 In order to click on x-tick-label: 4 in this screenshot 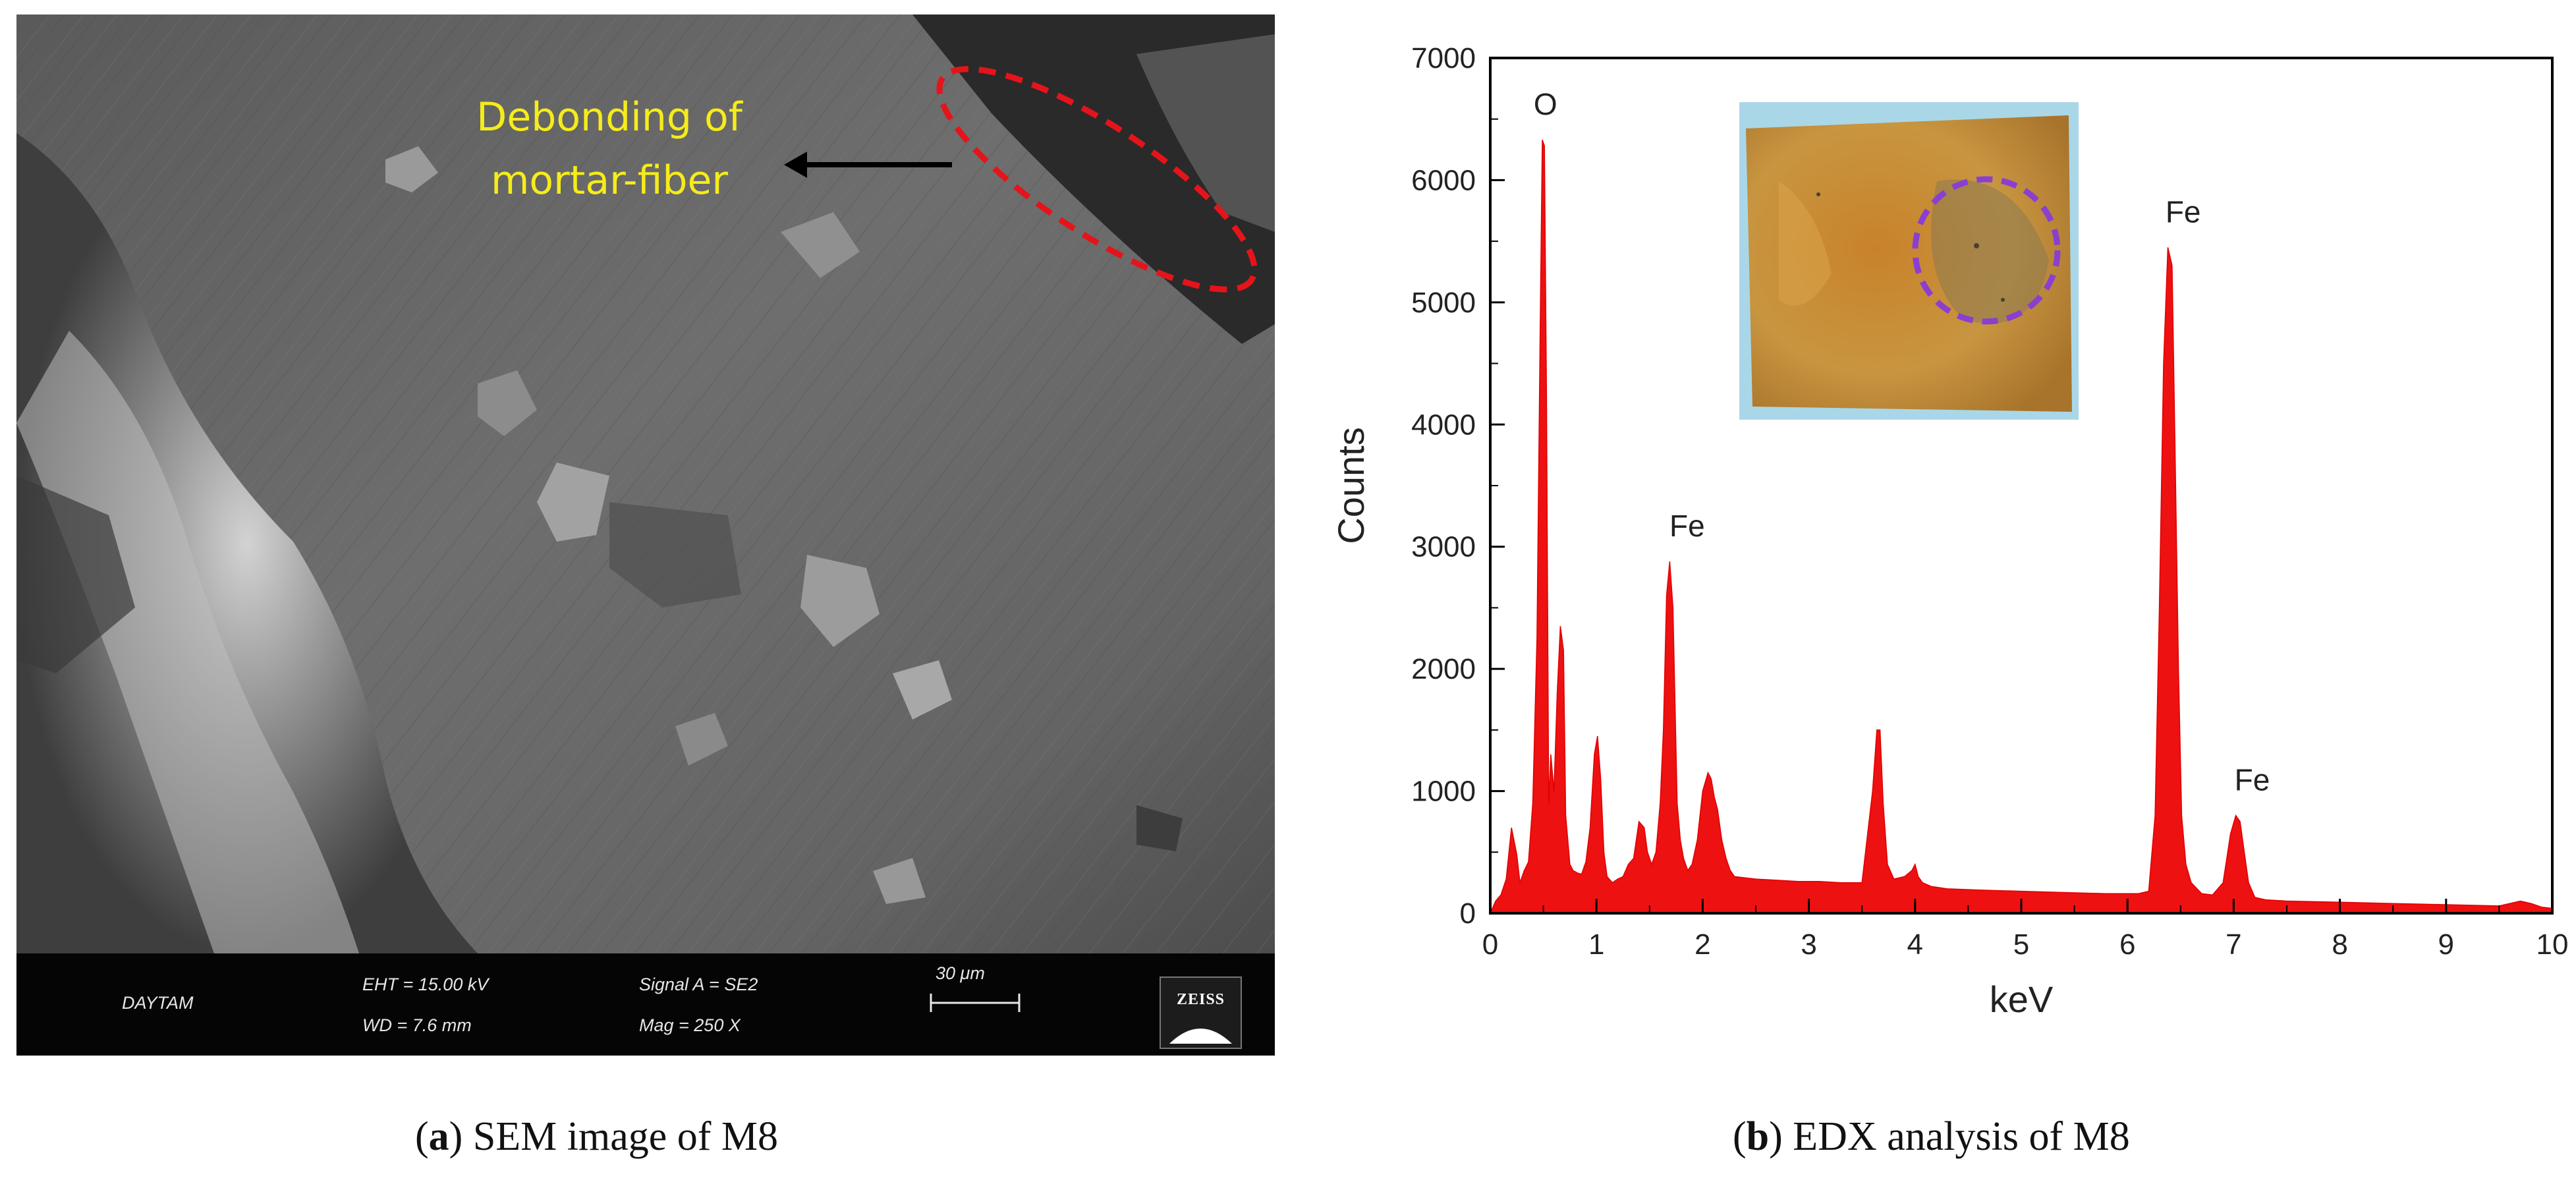, I will do `click(1915, 944)`.